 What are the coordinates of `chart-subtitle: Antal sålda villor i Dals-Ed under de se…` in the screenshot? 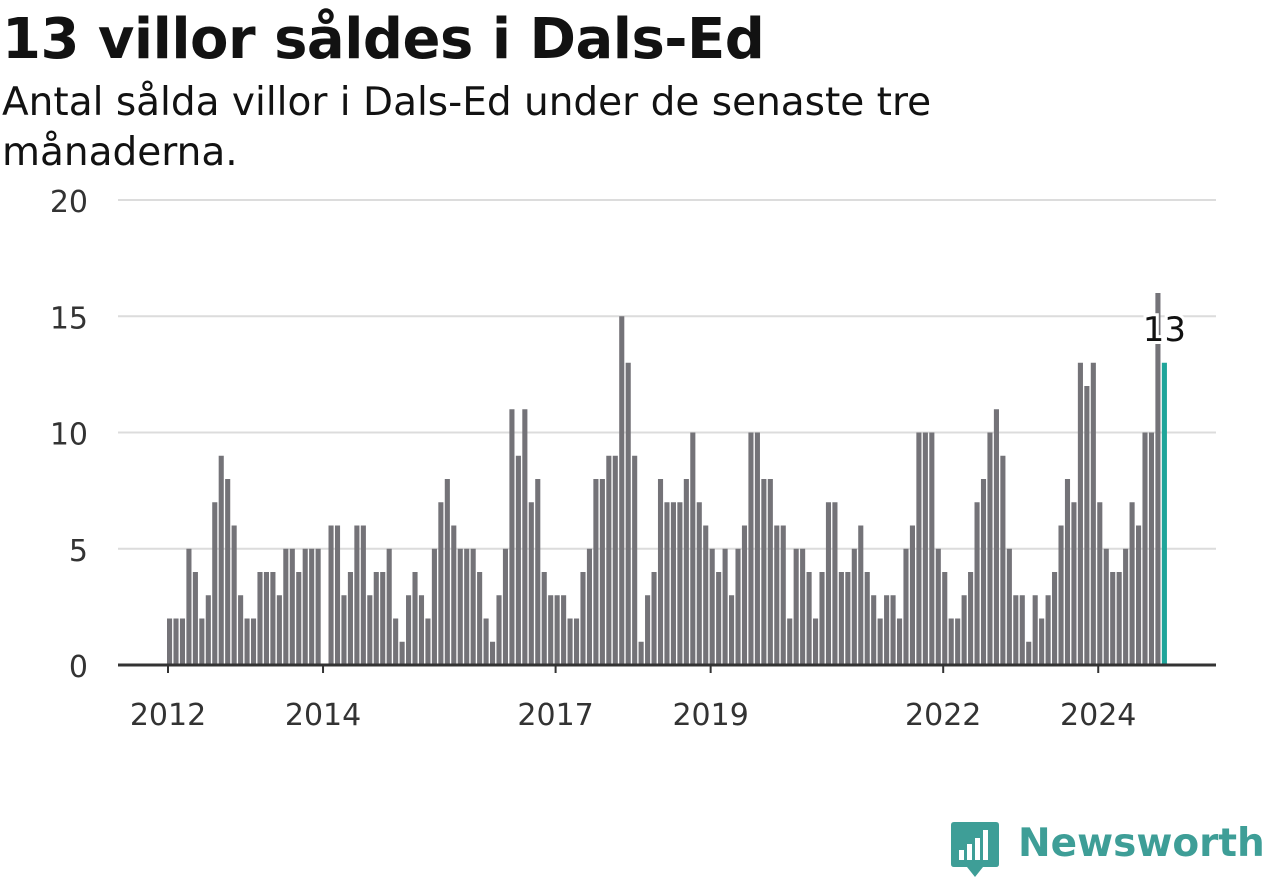 It's located at (467, 127).